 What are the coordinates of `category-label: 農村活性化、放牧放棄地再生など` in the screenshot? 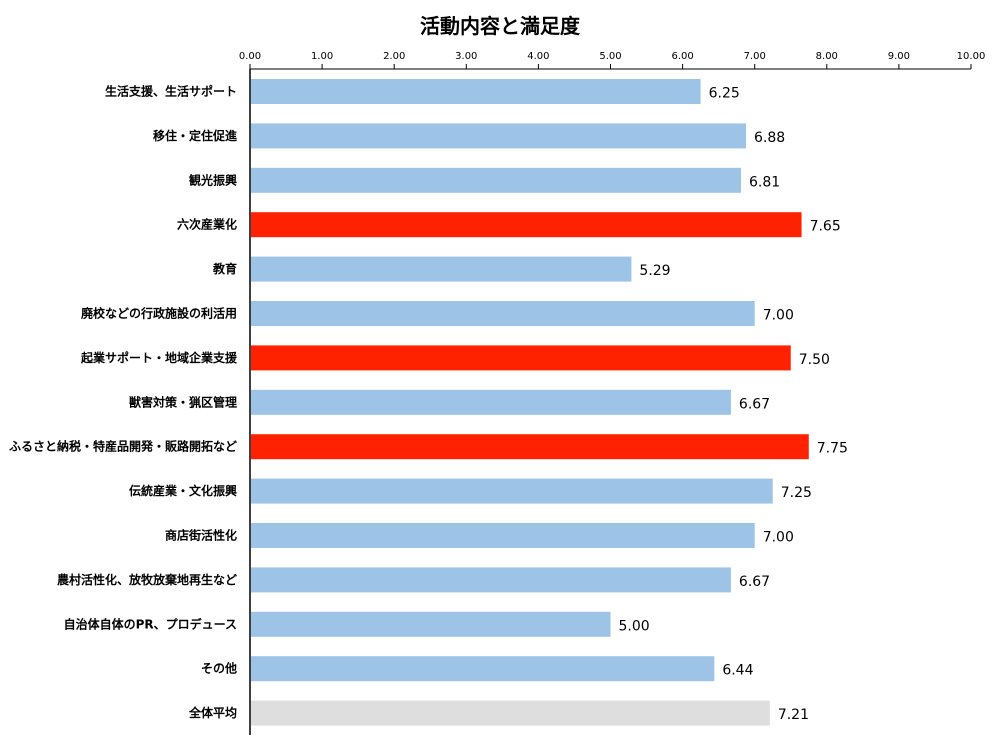 It's located at (147, 579).